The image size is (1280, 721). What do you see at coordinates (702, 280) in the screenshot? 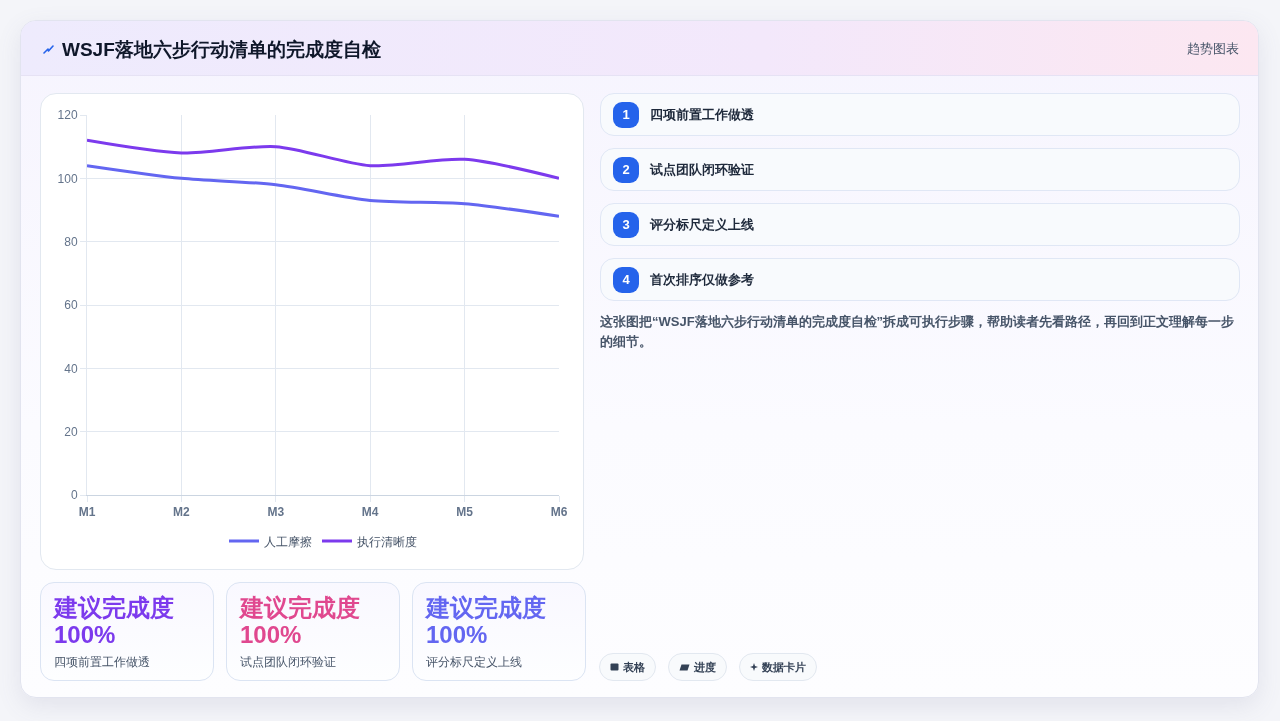
I see `category-label: 首次排序仅做参考` at bounding box center [702, 280].